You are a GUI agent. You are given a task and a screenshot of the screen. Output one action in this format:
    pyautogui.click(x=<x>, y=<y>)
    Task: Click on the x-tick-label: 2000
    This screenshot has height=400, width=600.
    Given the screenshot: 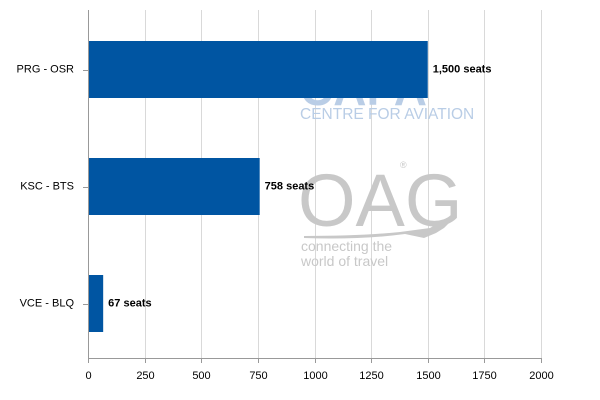 What is the action you would take?
    pyautogui.click(x=541, y=376)
    